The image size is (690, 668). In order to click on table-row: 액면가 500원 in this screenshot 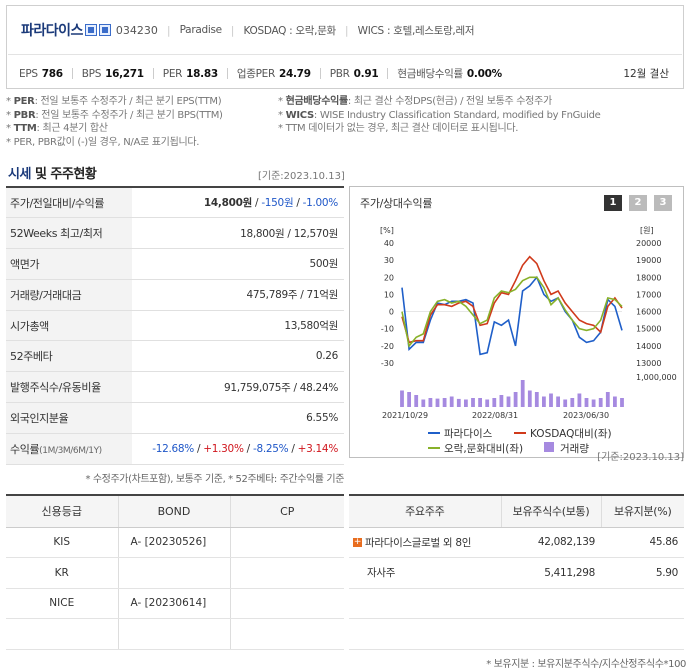, I will do `click(175, 264)`.